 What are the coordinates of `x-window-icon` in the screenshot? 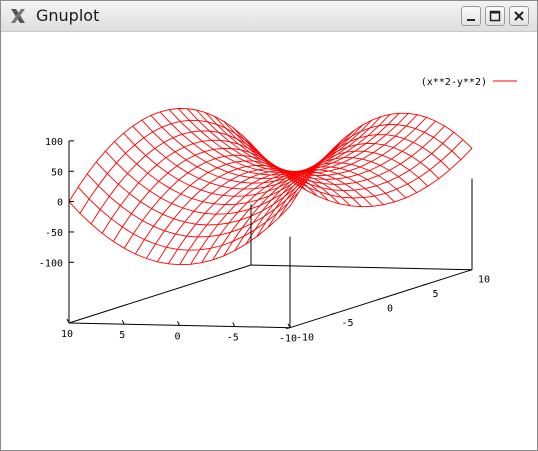 It's located at (18, 16).